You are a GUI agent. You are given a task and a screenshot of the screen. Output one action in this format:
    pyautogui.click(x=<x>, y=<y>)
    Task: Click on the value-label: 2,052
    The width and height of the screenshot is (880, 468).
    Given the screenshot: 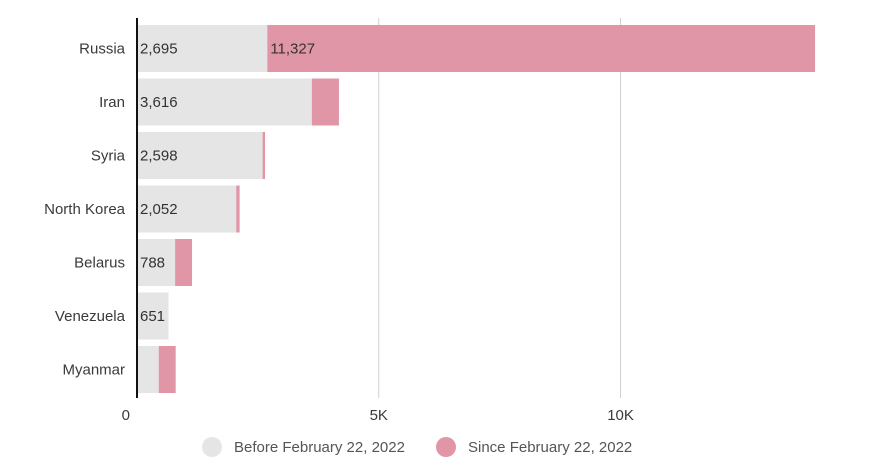 What is the action you would take?
    pyautogui.click(x=159, y=209)
    